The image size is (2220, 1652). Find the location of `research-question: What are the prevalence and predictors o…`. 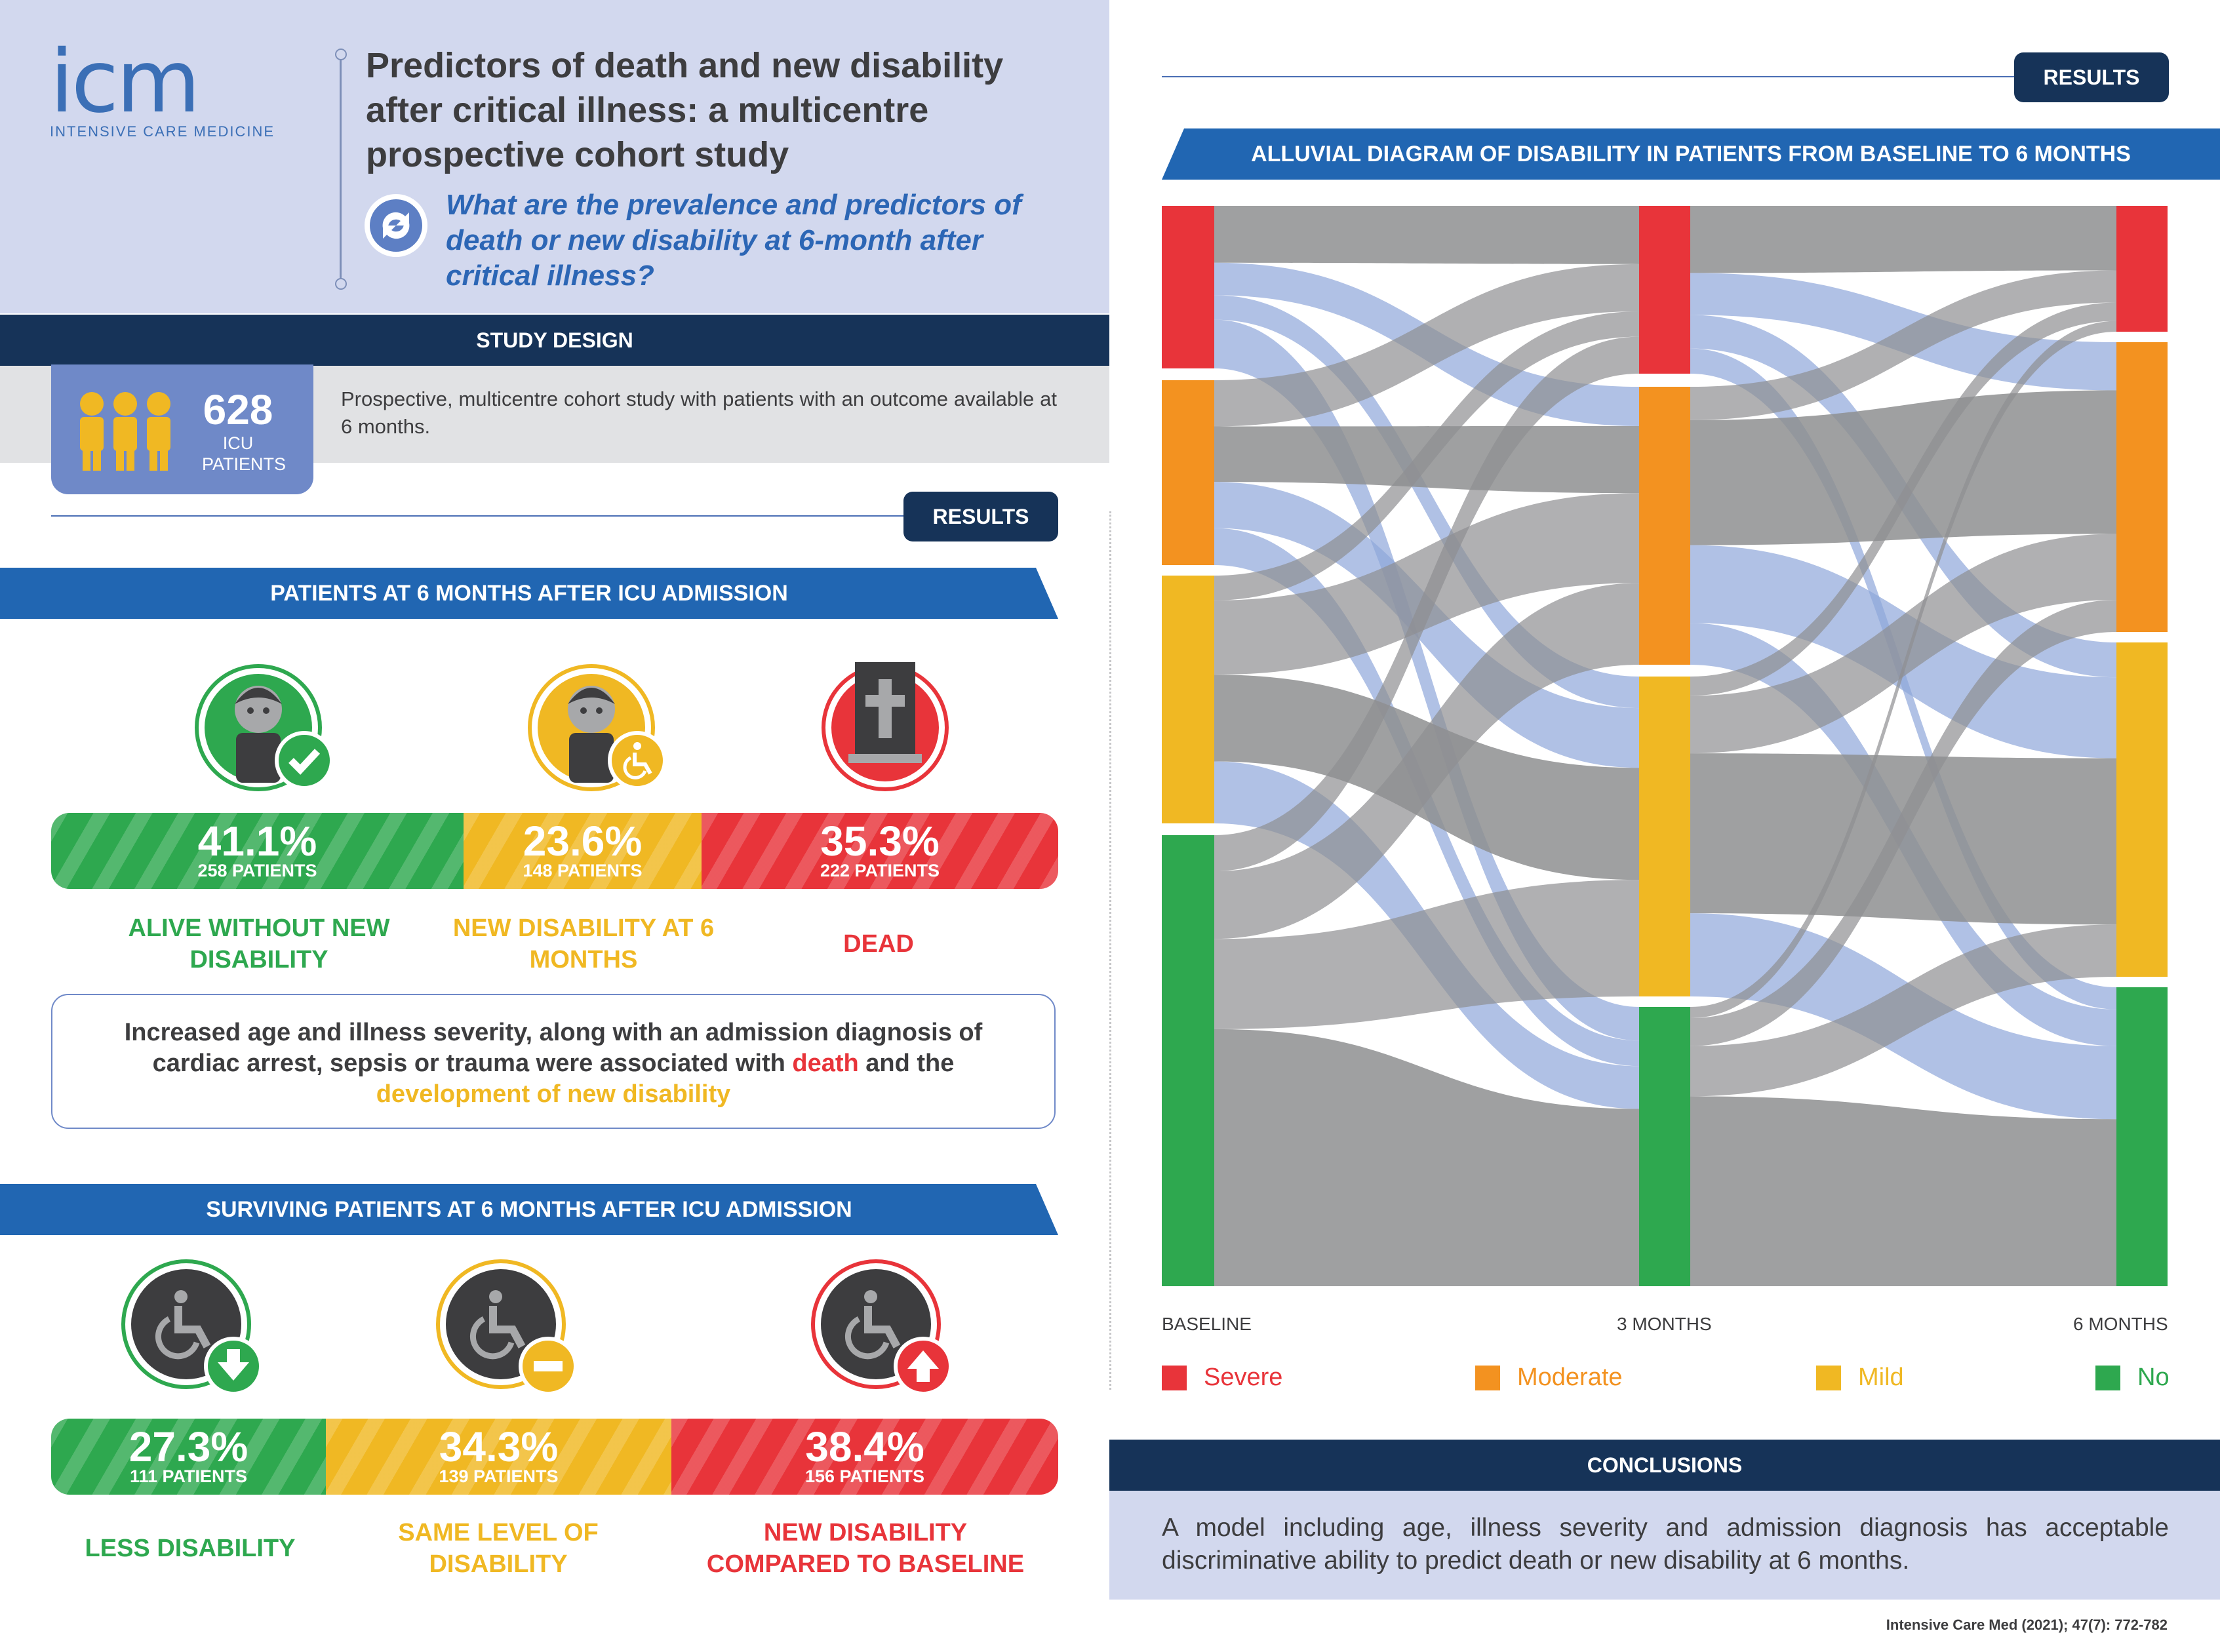

research-question: What are the prevalence and predictors o… is located at coordinates (733, 240).